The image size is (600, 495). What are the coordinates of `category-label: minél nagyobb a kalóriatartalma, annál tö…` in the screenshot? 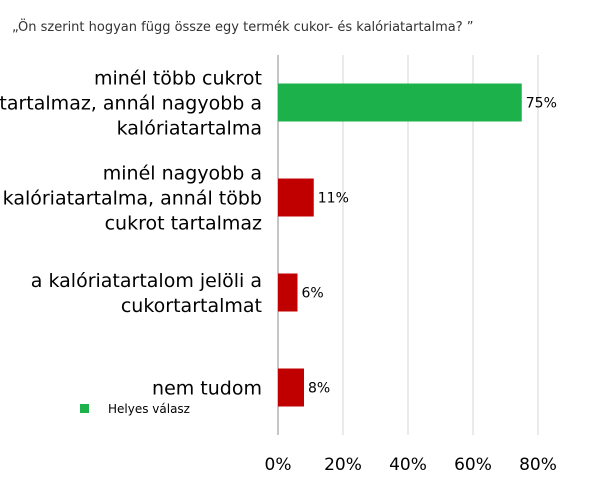 It's located at (132, 199).